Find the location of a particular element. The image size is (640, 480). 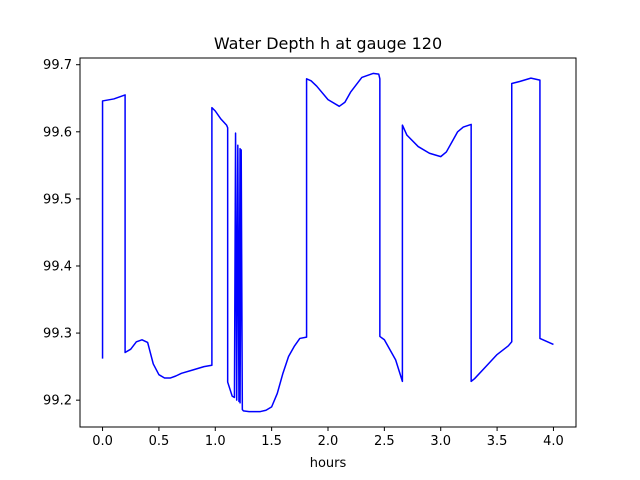

x-tick-label: 1.5 is located at coordinates (271, 441).